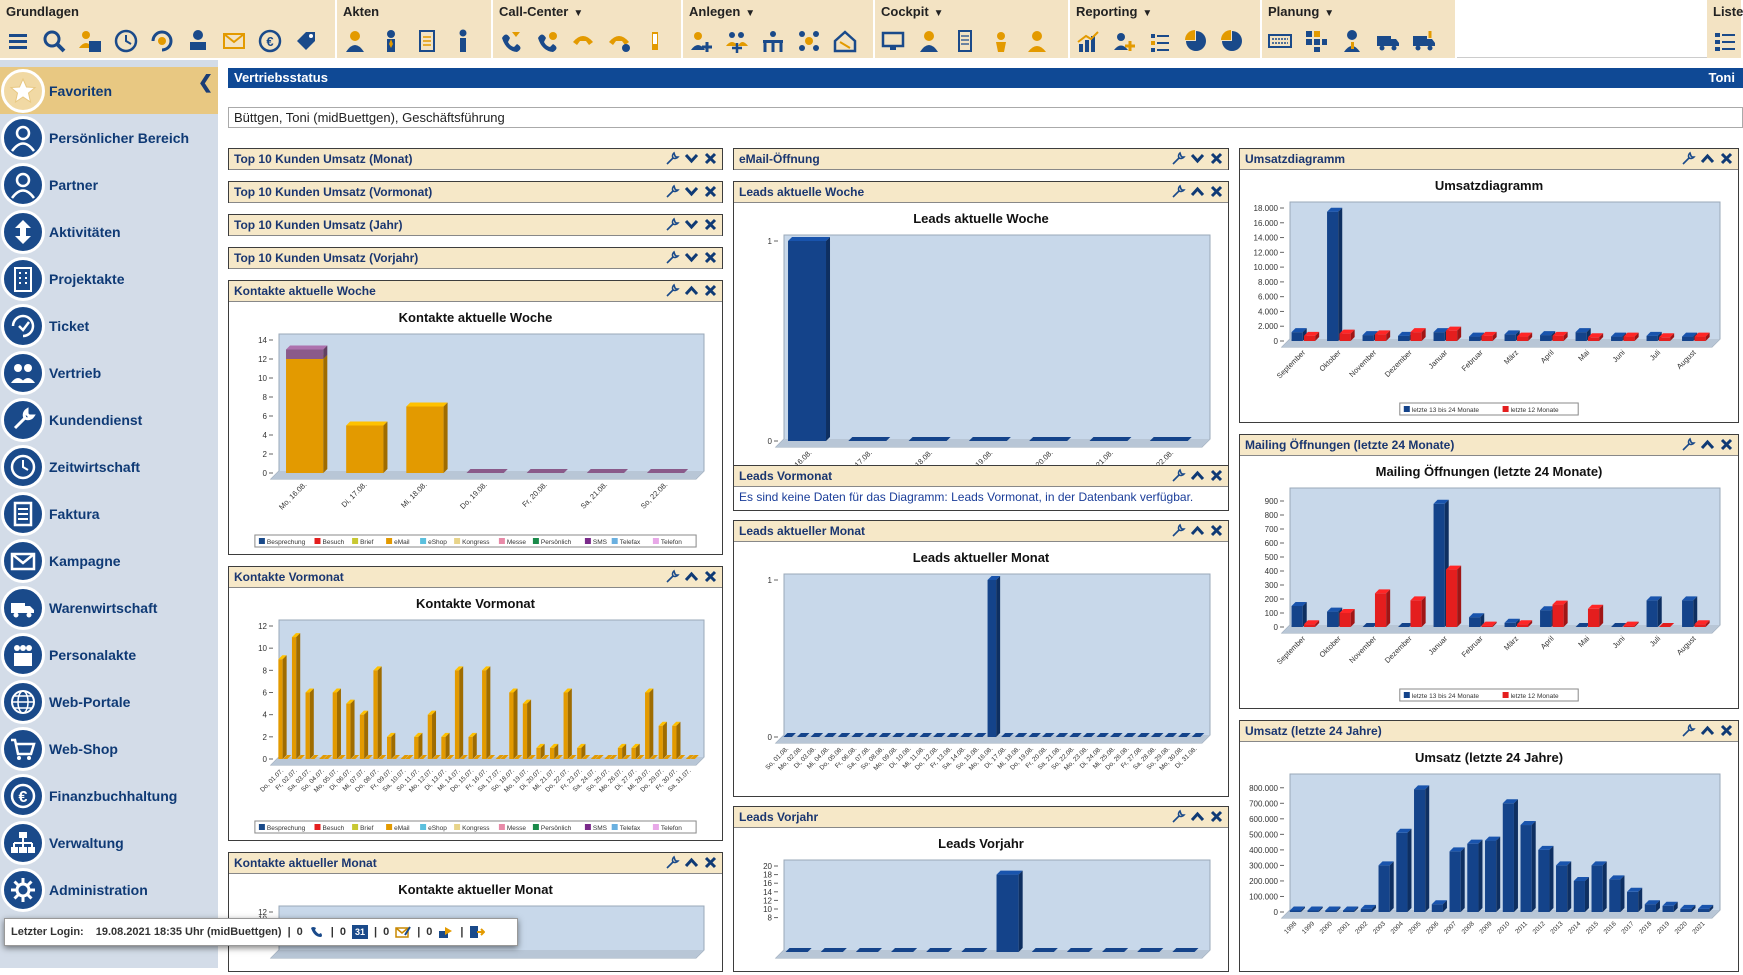 This screenshot has width=1743, height=975. I want to click on phone-ring-icon, so click(583, 41).